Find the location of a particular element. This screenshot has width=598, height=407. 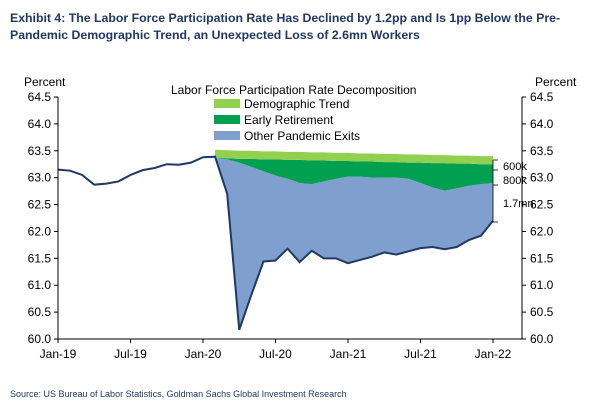

x-tick-label: Jan-22 is located at coordinates (493, 354).